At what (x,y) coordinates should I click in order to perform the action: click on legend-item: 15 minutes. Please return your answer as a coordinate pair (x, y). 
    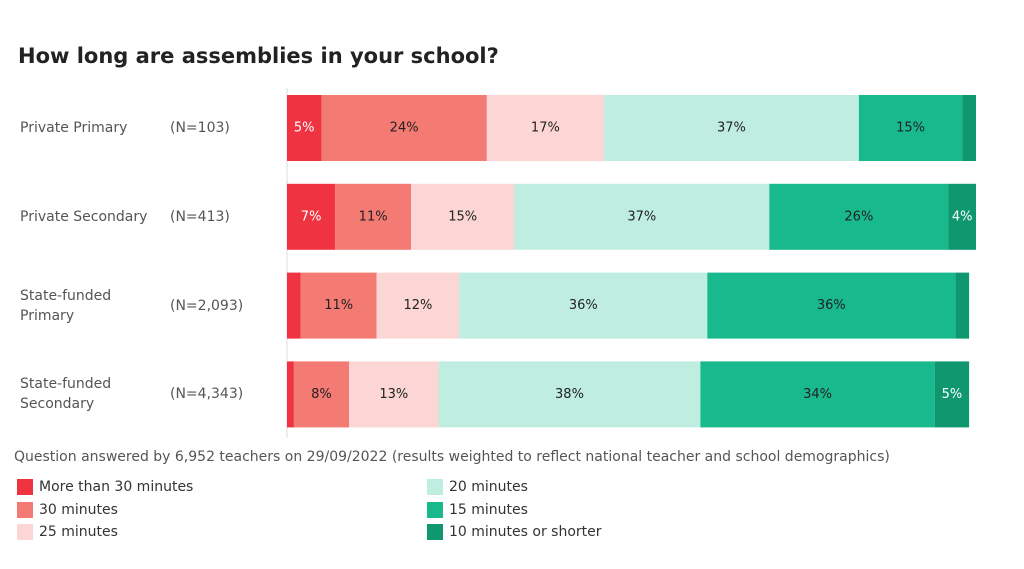
    Looking at the image, I should click on (477, 509).